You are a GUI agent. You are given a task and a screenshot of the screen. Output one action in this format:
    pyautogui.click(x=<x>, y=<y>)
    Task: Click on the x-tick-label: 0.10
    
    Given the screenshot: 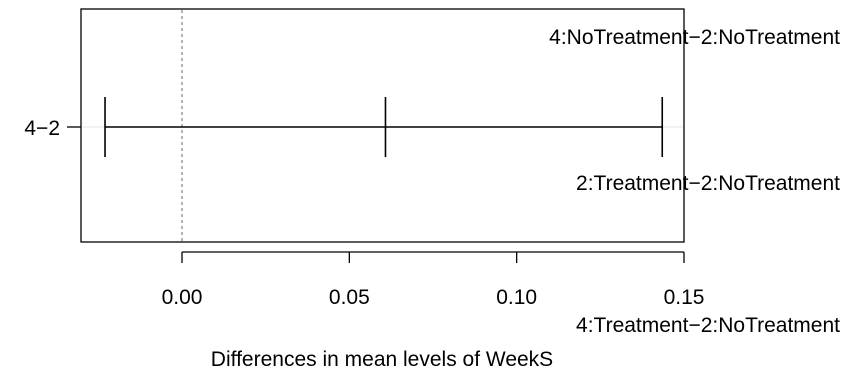 What is the action you would take?
    pyautogui.click(x=516, y=297)
    